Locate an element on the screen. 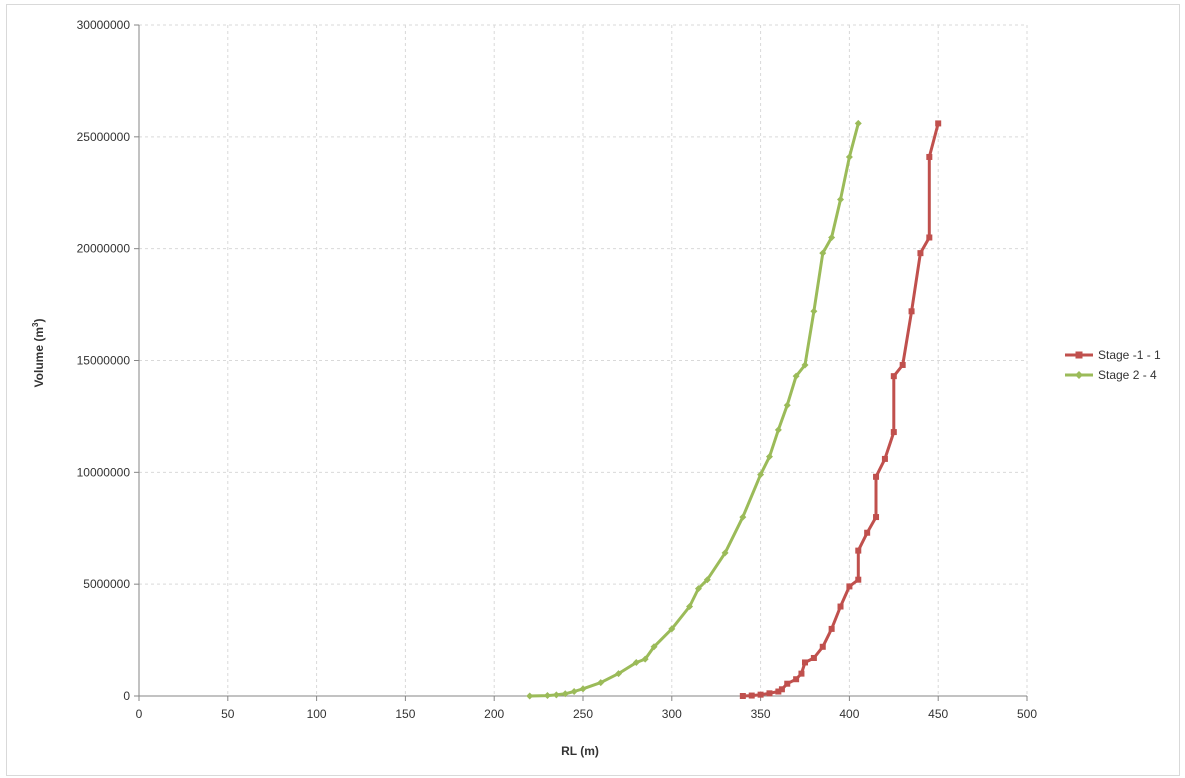  y-tick-label: 0 is located at coordinates (126, 696).